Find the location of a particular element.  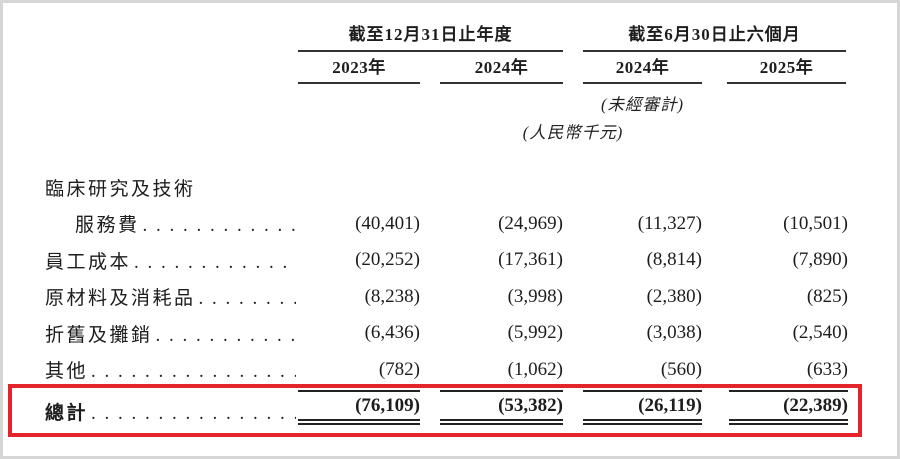

value-cell: (8,238) is located at coordinates (392, 296).